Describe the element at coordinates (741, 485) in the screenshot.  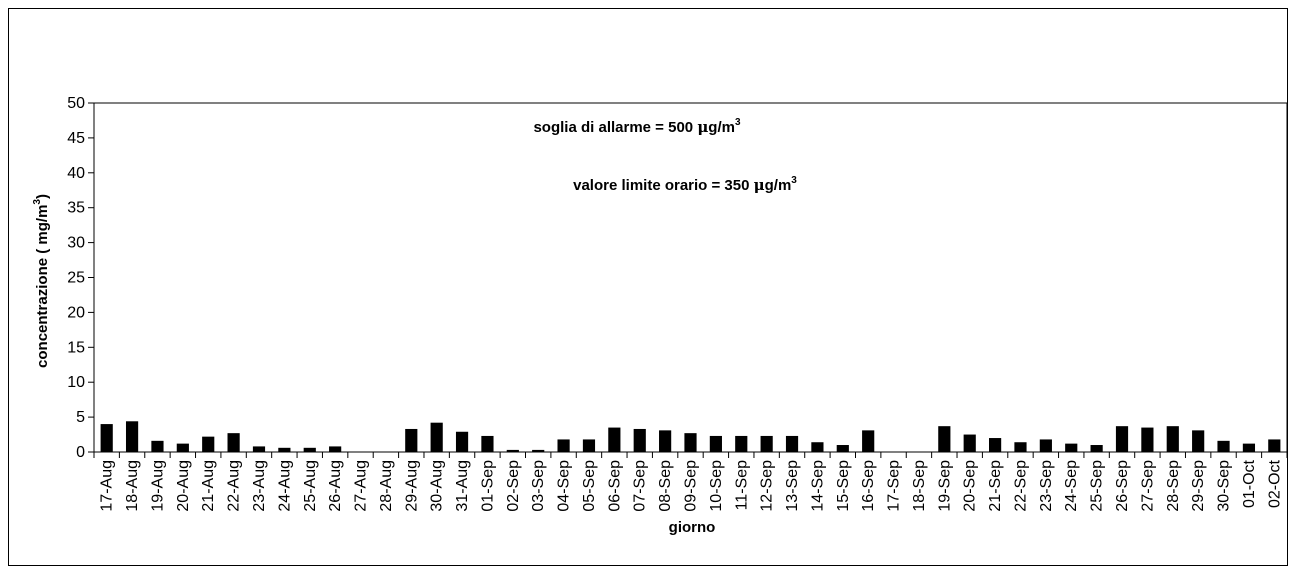
I see `x-tick-label: 11-Sep` at that location.